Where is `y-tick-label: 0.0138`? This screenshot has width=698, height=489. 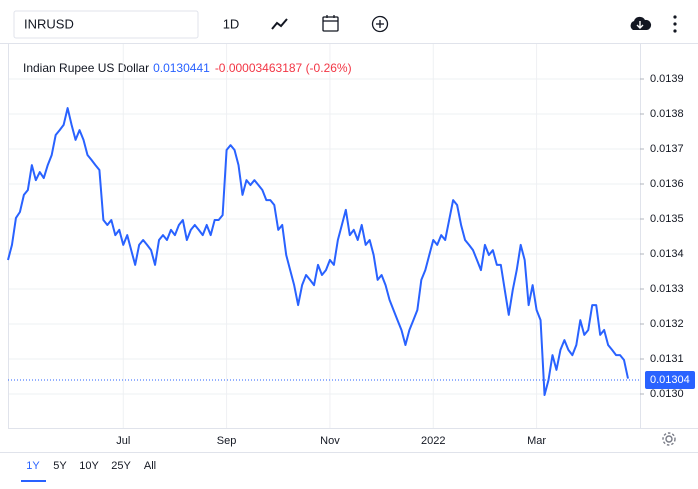
y-tick-label: 0.0138 is located at coordinates (667, 114).